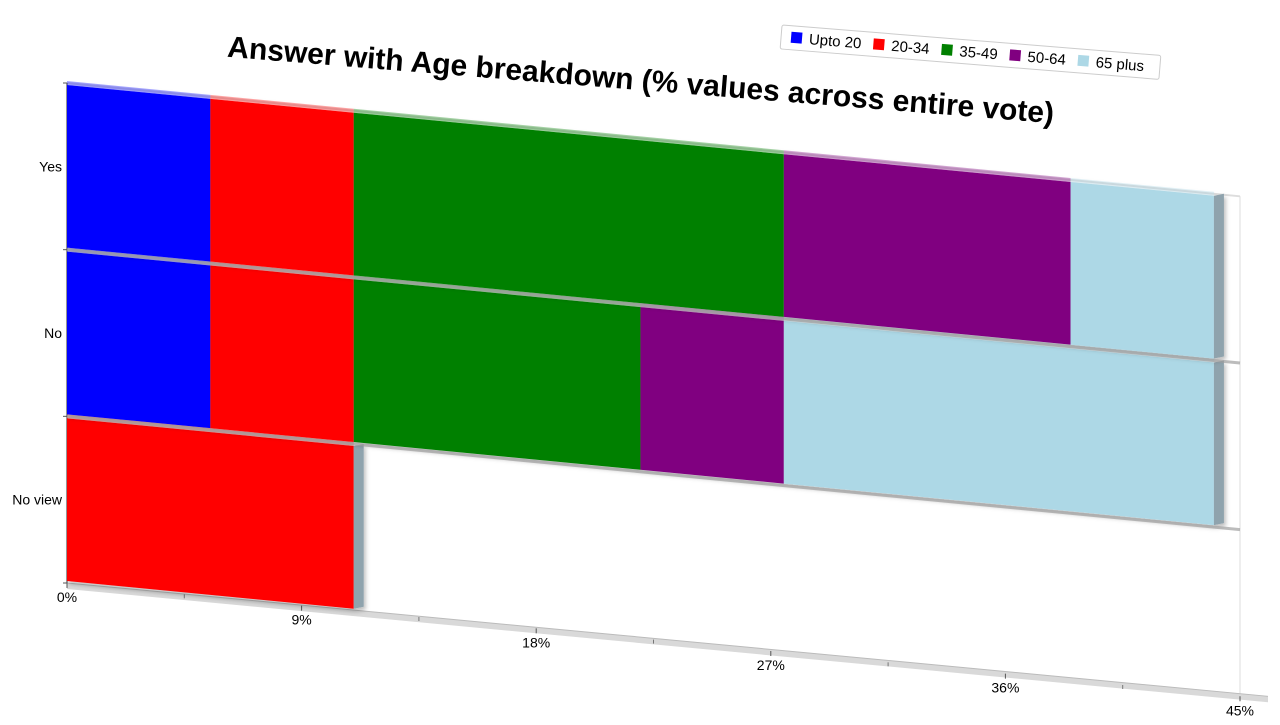 This screenshot has width=1280, height=725. Describe the element at coordinates (1240, 710) in the screenshot. I see `x-tick-label: 45%` at that location.